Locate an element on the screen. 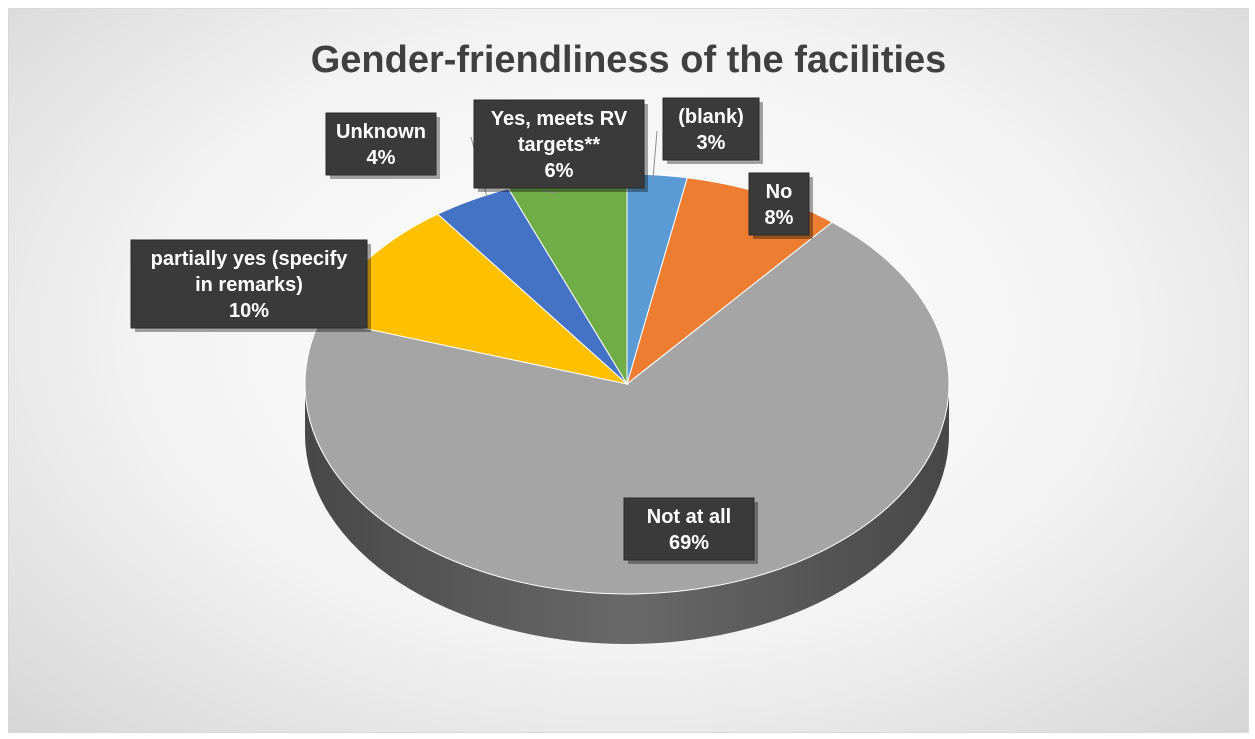 This screenshot has height=739, width=1255. data-label-yes-meets-rv-targets-: Yes, meets RV targets** 6% is located at coordinates (560, 145).